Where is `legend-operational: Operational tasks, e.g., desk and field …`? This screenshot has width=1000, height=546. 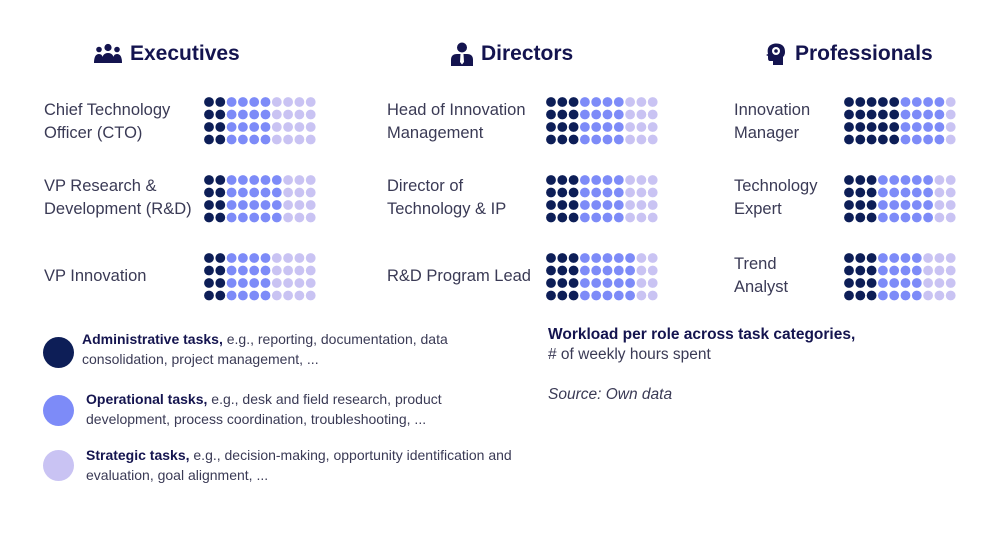
legend-operational: Operational tasks, e.g., desk and field … is located at coordinates (301, 409).